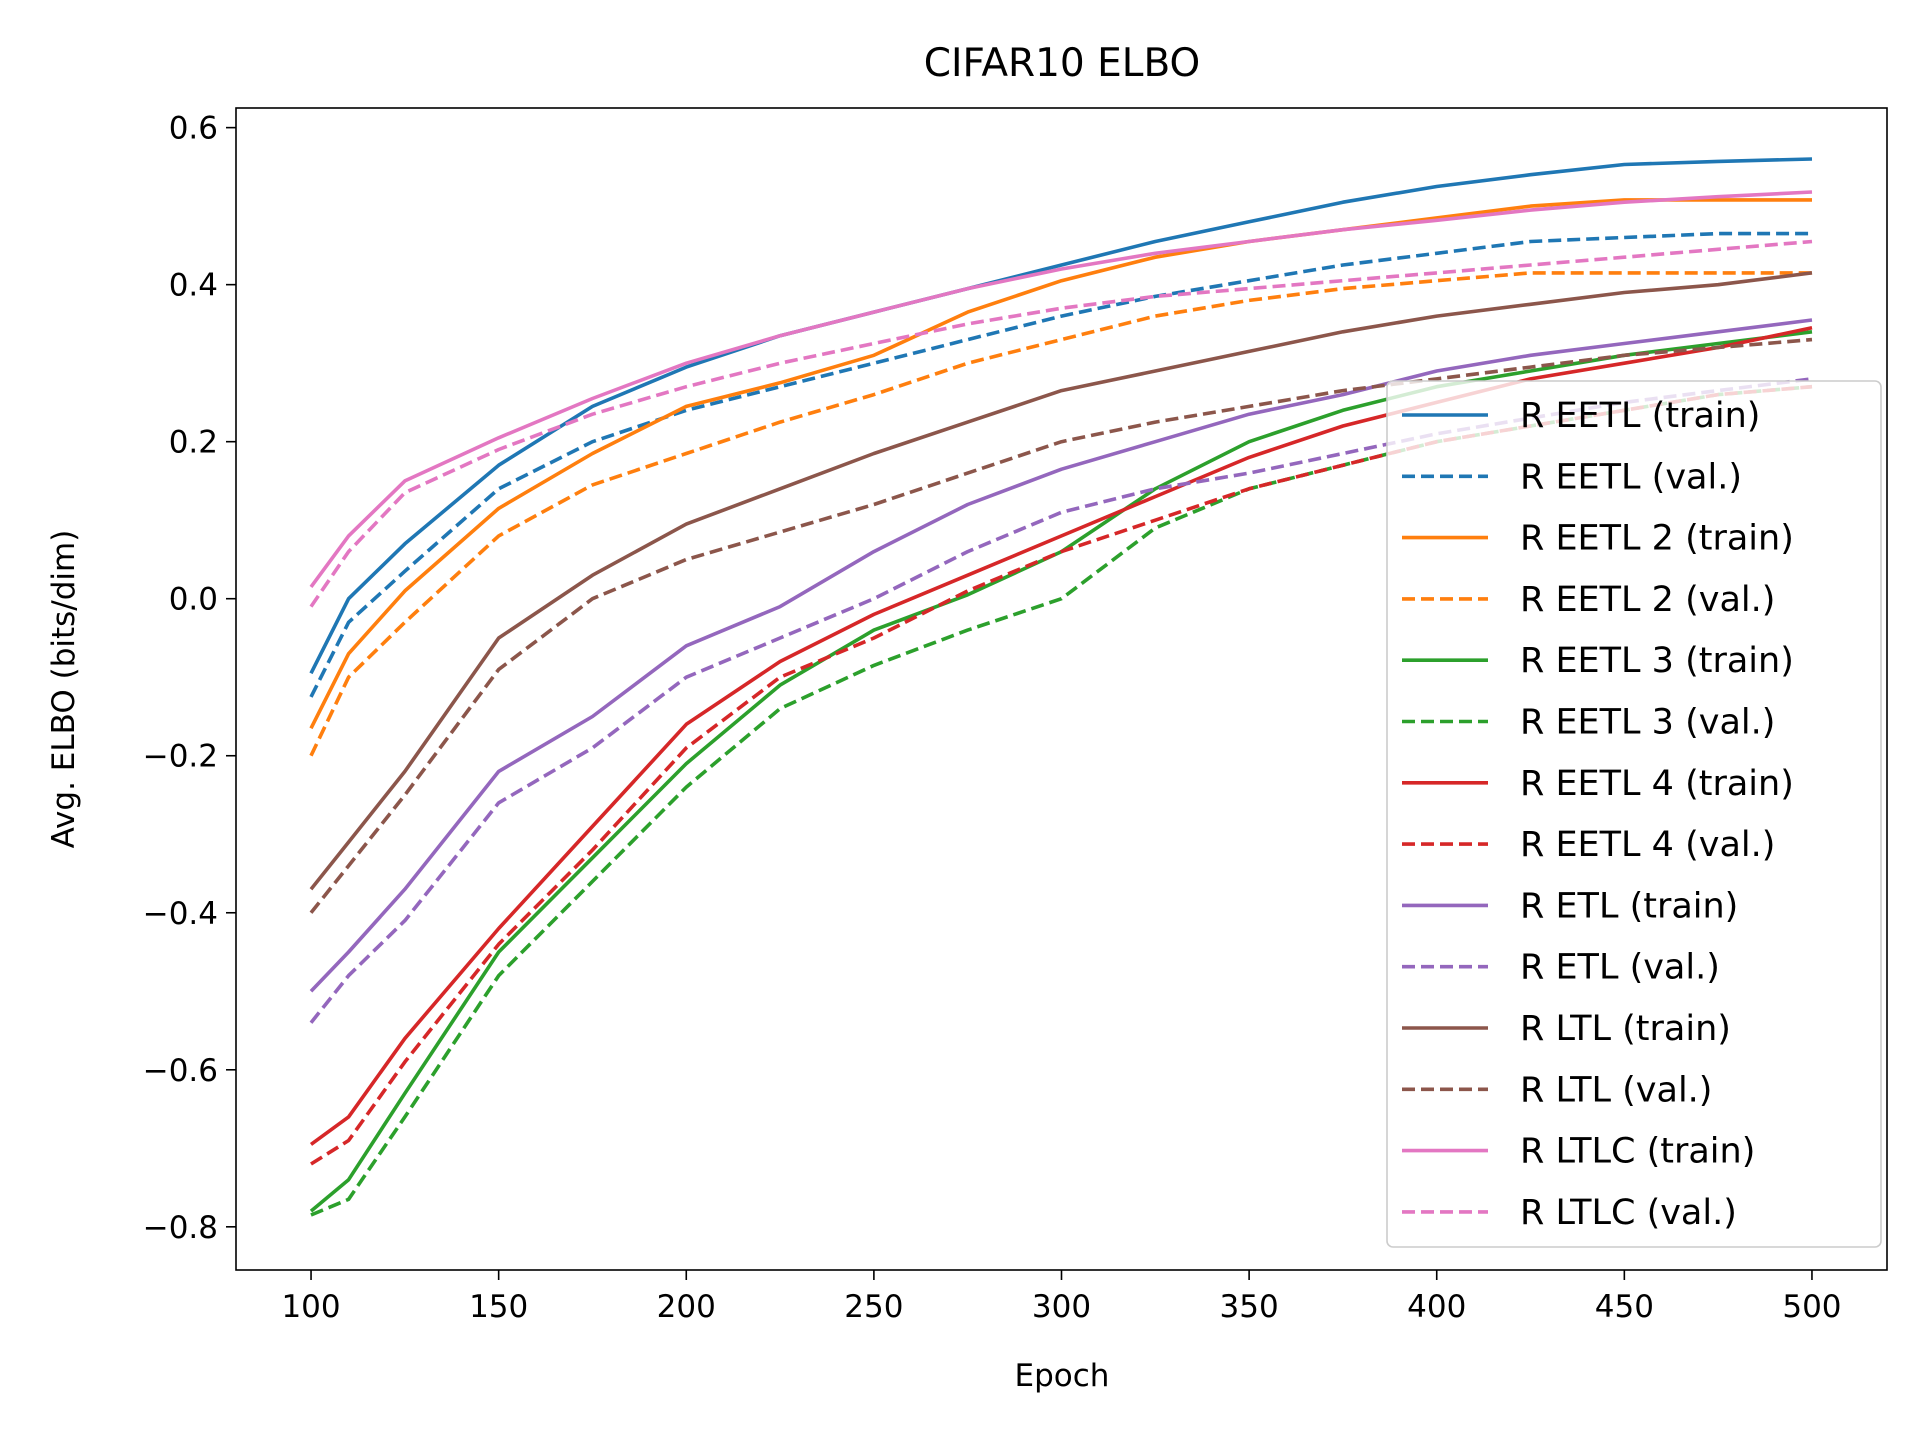  Describe the element at coordinates (193, 600) in the screenshot. I see `y-tick-label: 0.0` at that location.